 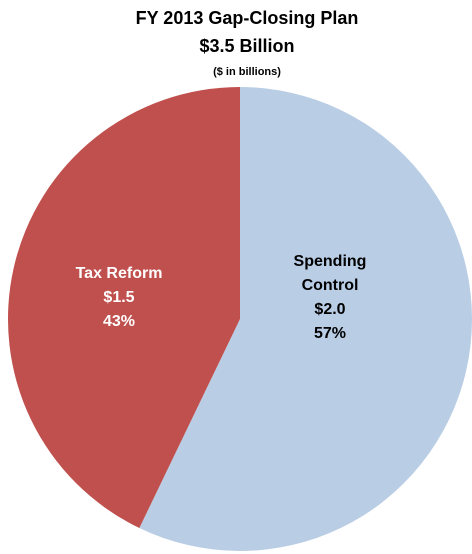 What do you see at coordinates (119, 273) in the screenshot?
I see `slice-name-label: Tax Reform` at bounding box center [119, 273].